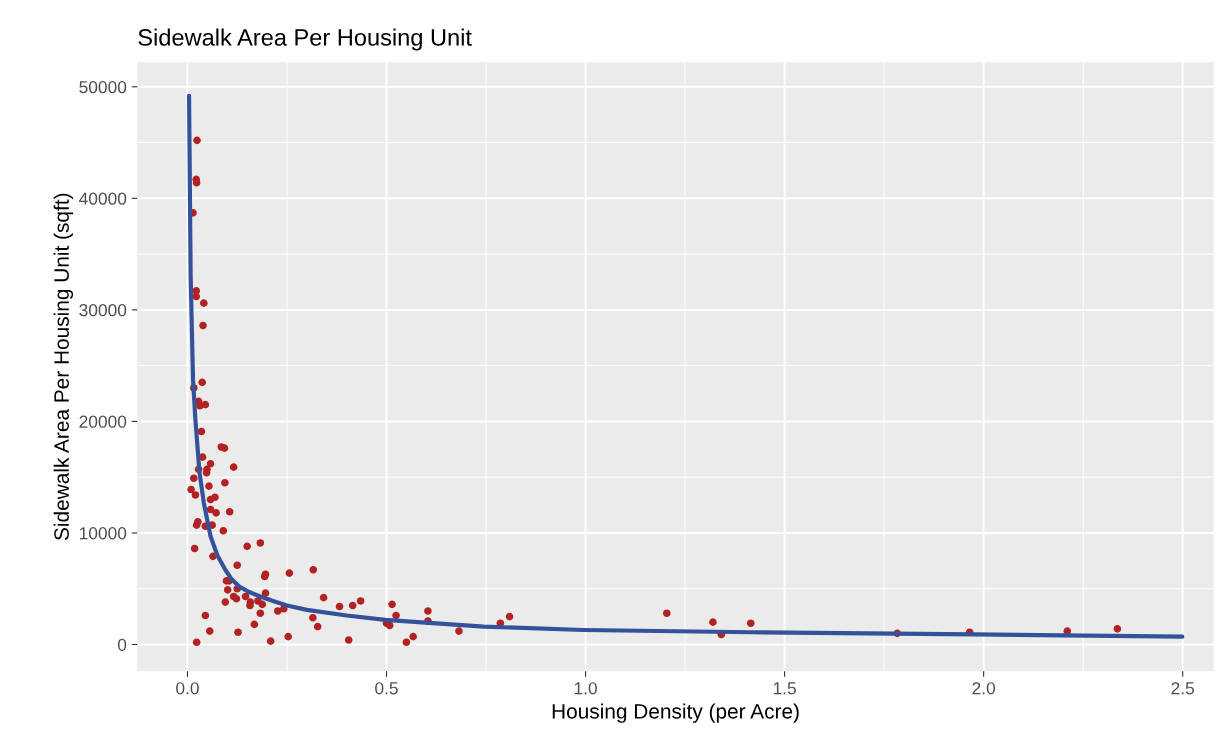  Describe the element at coordinates (103, 533) in the screenshot. I see `y-tick-label: 10000` at that location.